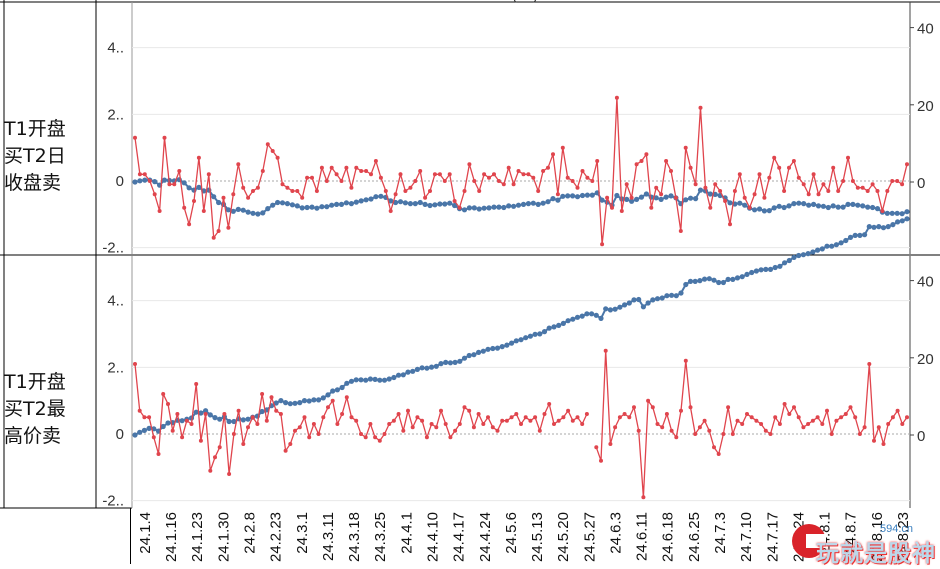  Describe the element at coordinates (35, 129) in the screenshot. I see `row-label-close-line-1: T1开盘` at that location.